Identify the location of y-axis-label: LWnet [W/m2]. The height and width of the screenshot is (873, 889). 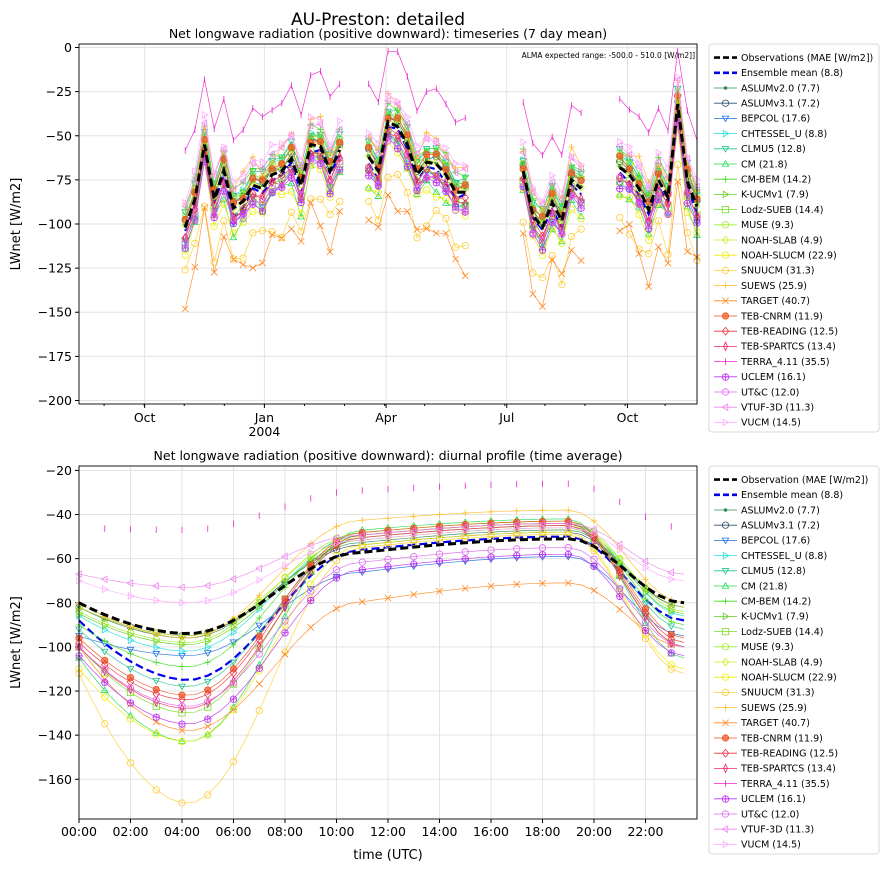
(16, 642).